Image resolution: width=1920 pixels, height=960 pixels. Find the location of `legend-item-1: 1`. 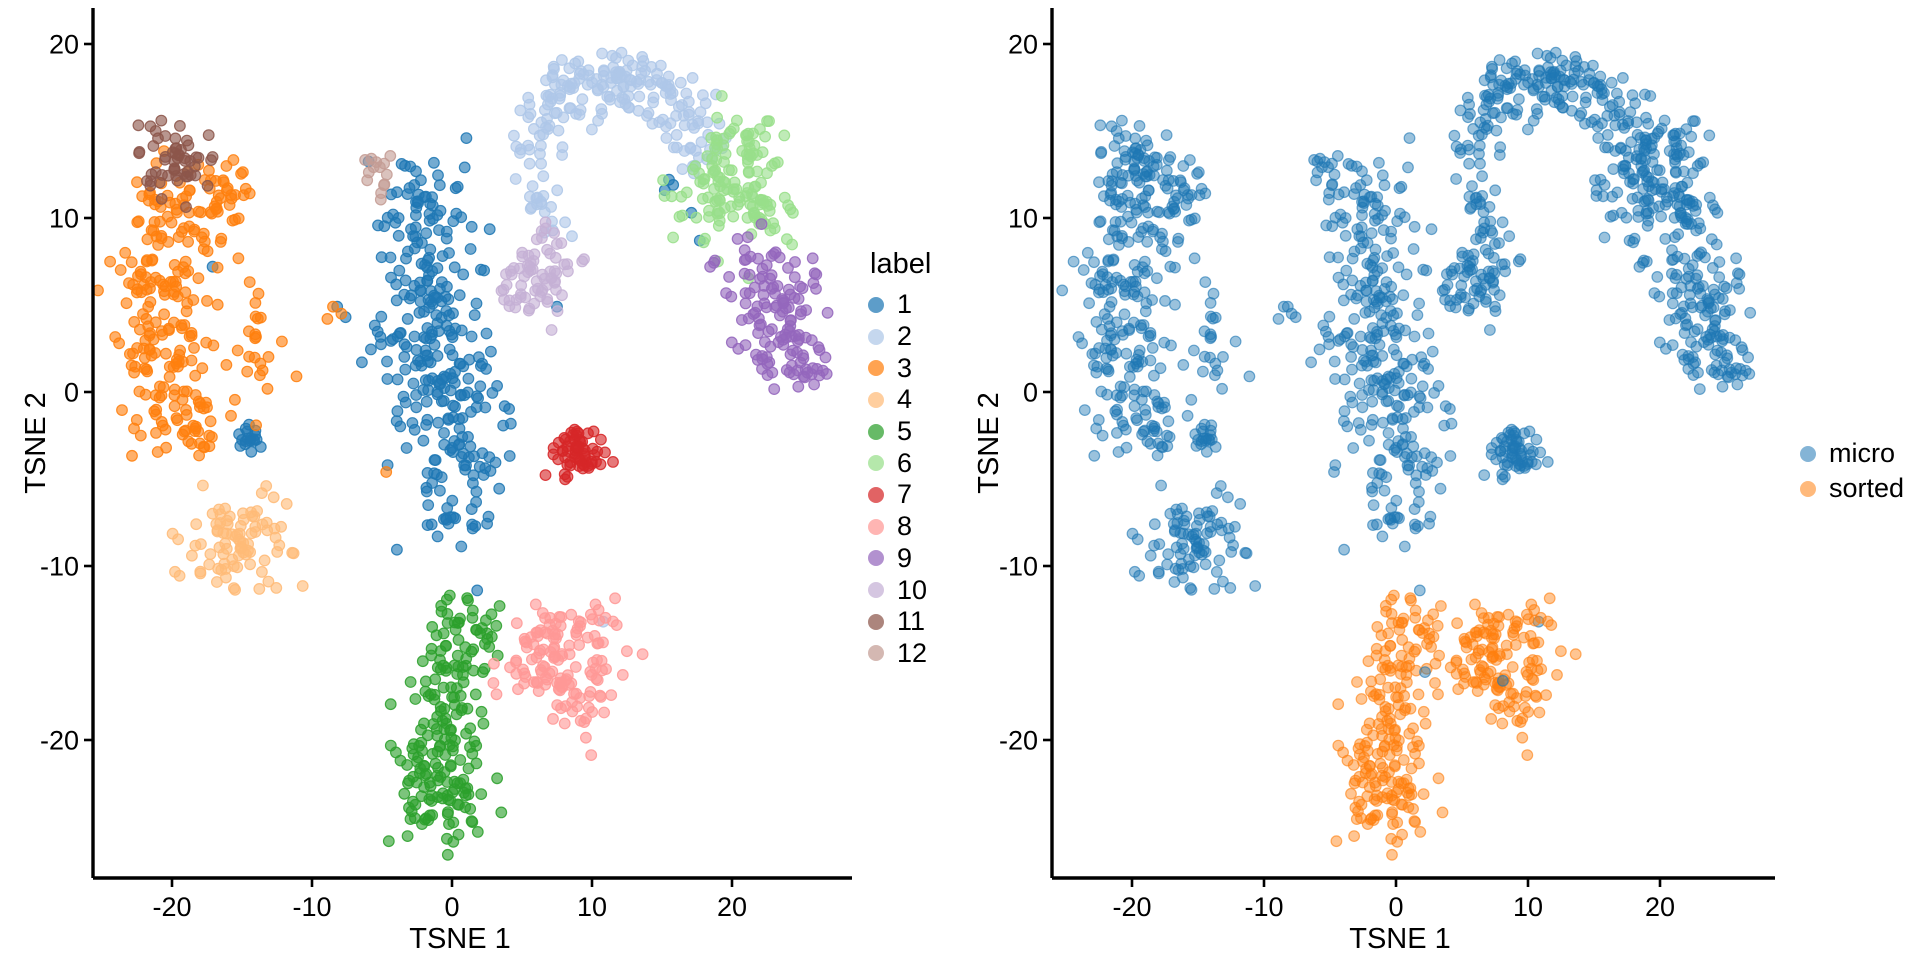

legend-item-1: 1 is located at coordinates (899, 305).